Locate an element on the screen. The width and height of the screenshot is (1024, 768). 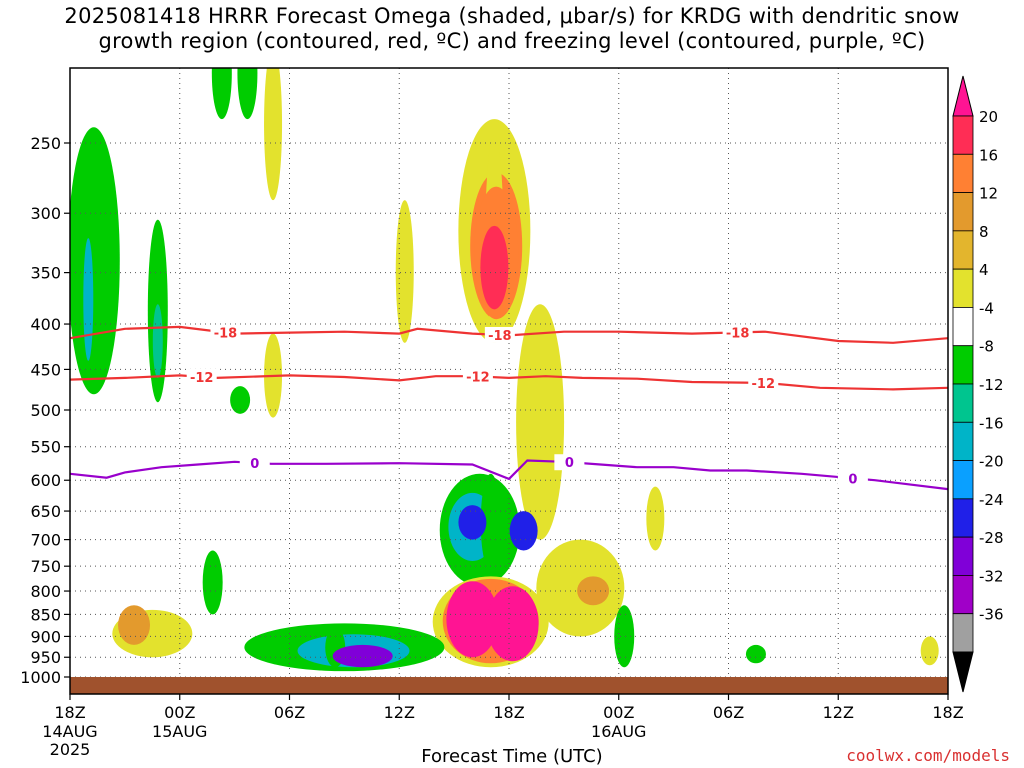
x-tick-label-1: 00Z is located at coordinates (179, 712).